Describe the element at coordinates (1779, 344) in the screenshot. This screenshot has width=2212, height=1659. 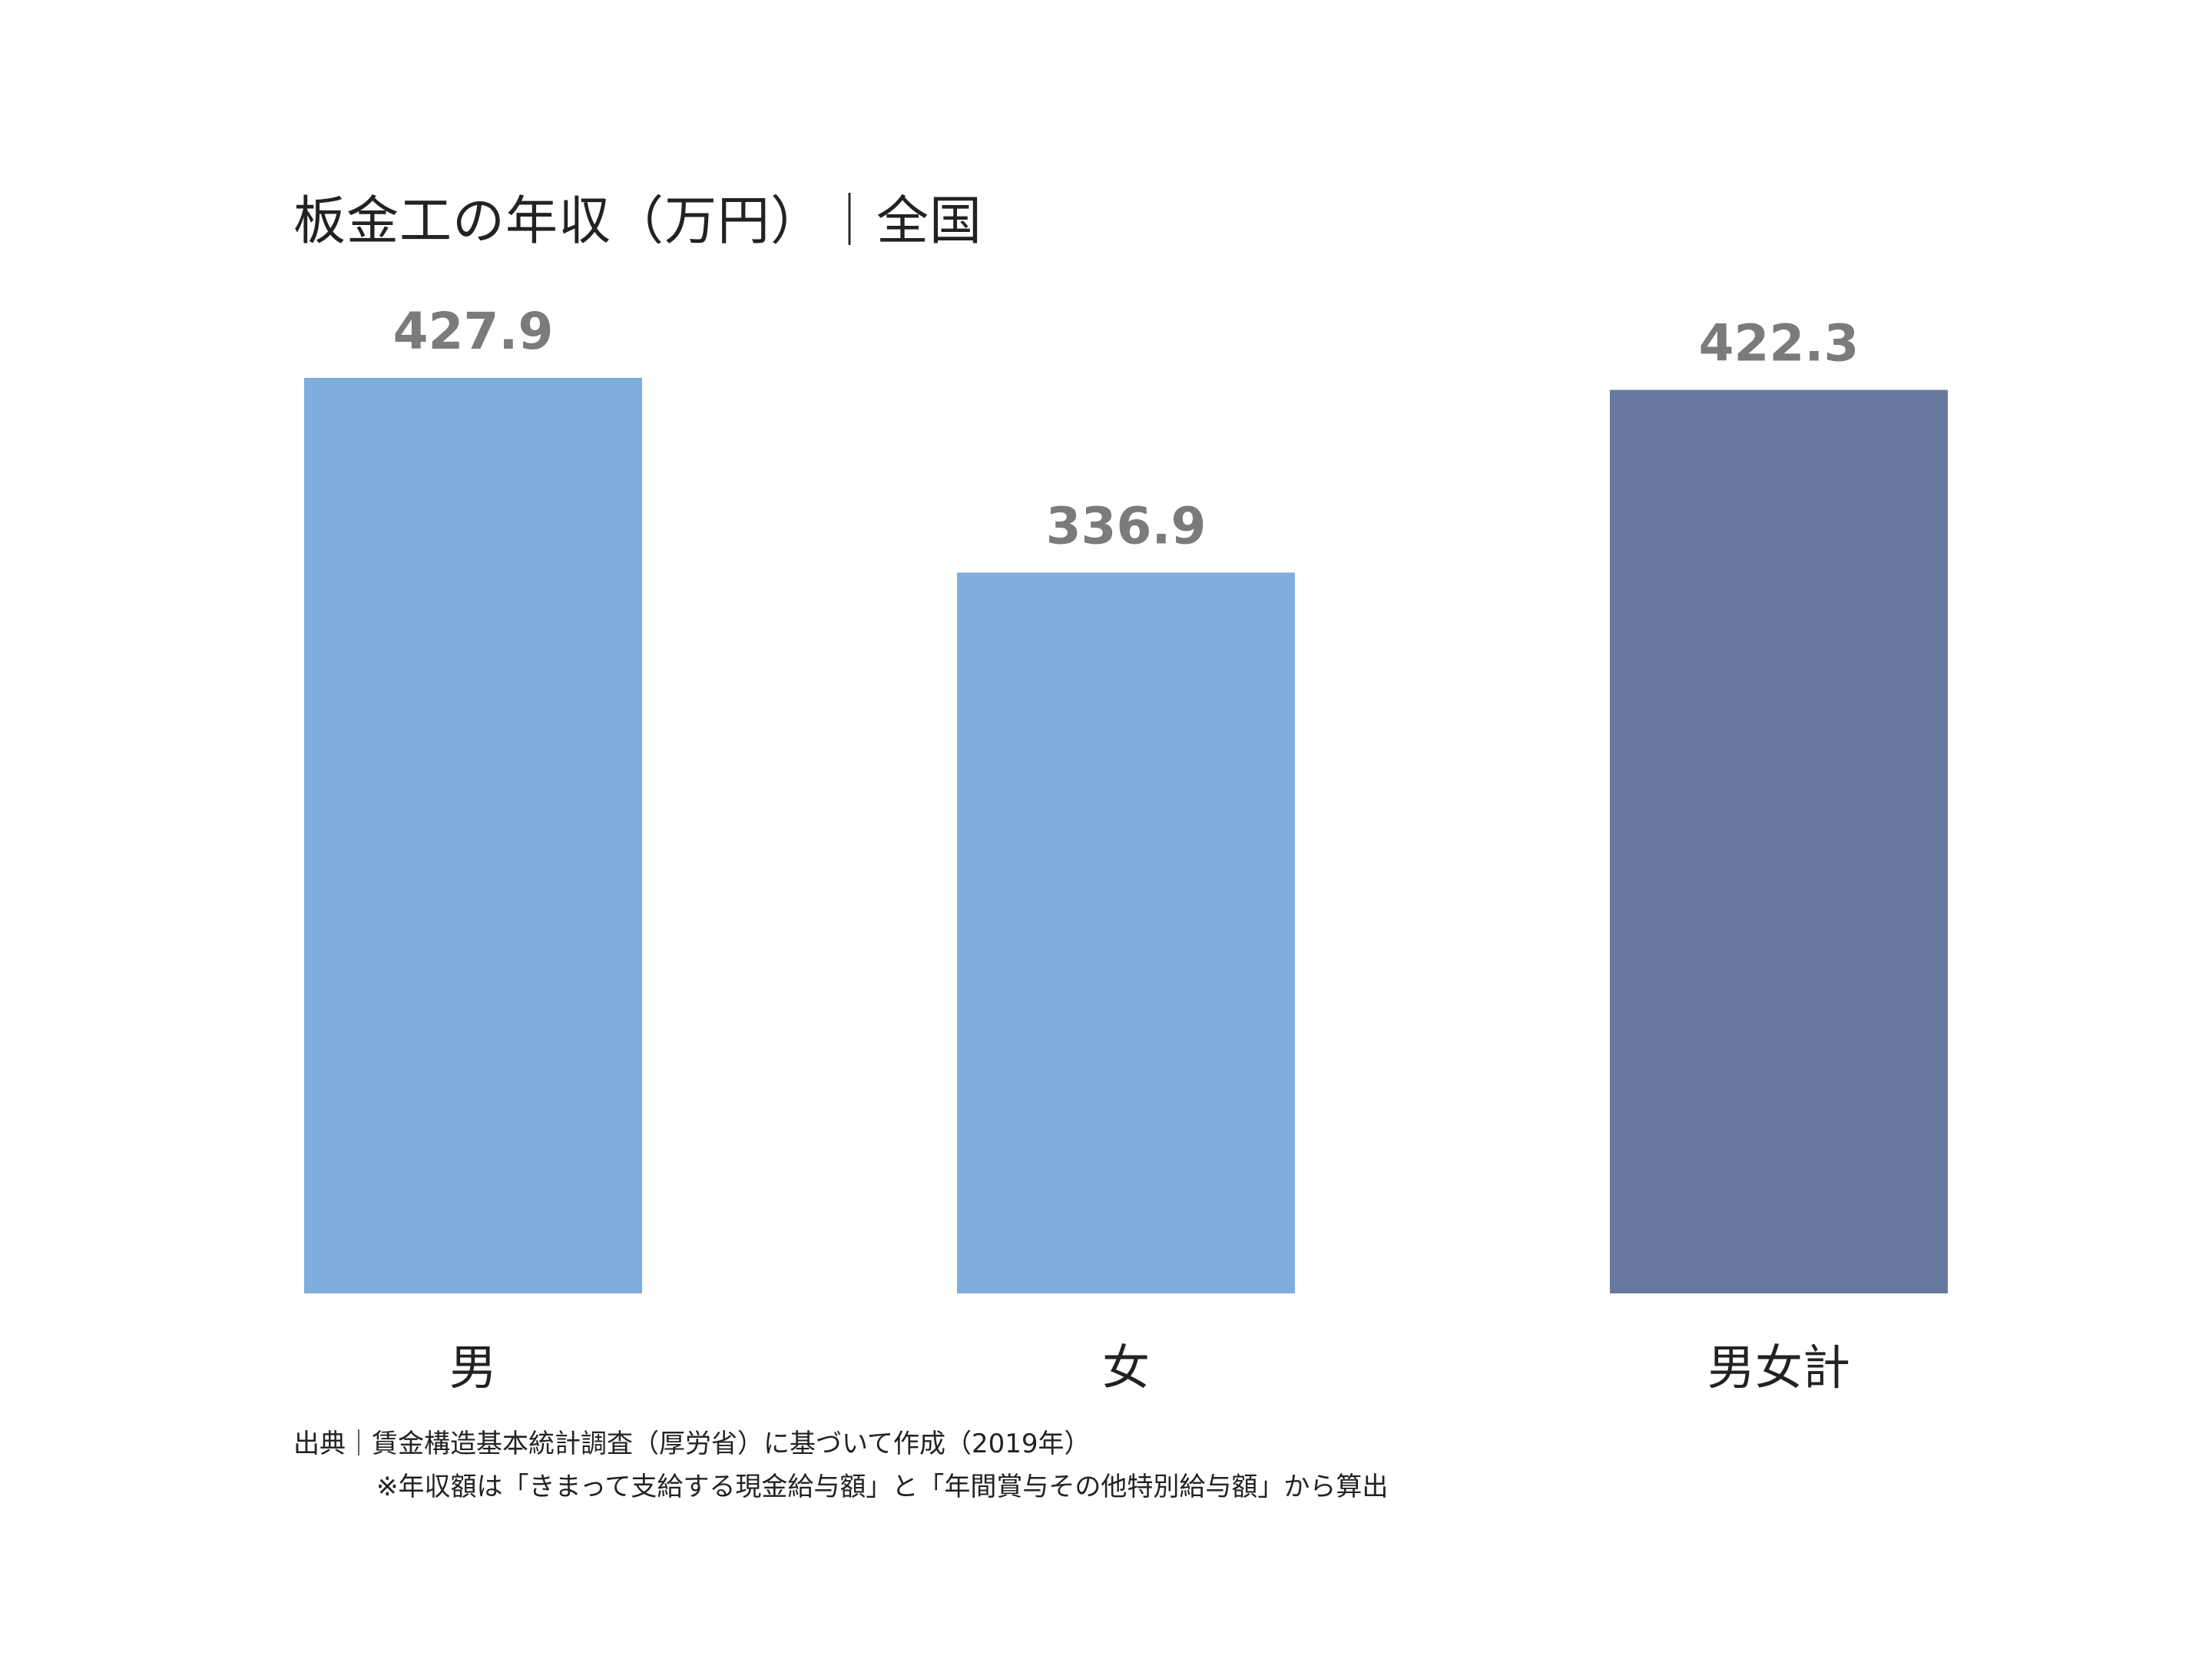
I see `value-label-3: 422.3` at that location.